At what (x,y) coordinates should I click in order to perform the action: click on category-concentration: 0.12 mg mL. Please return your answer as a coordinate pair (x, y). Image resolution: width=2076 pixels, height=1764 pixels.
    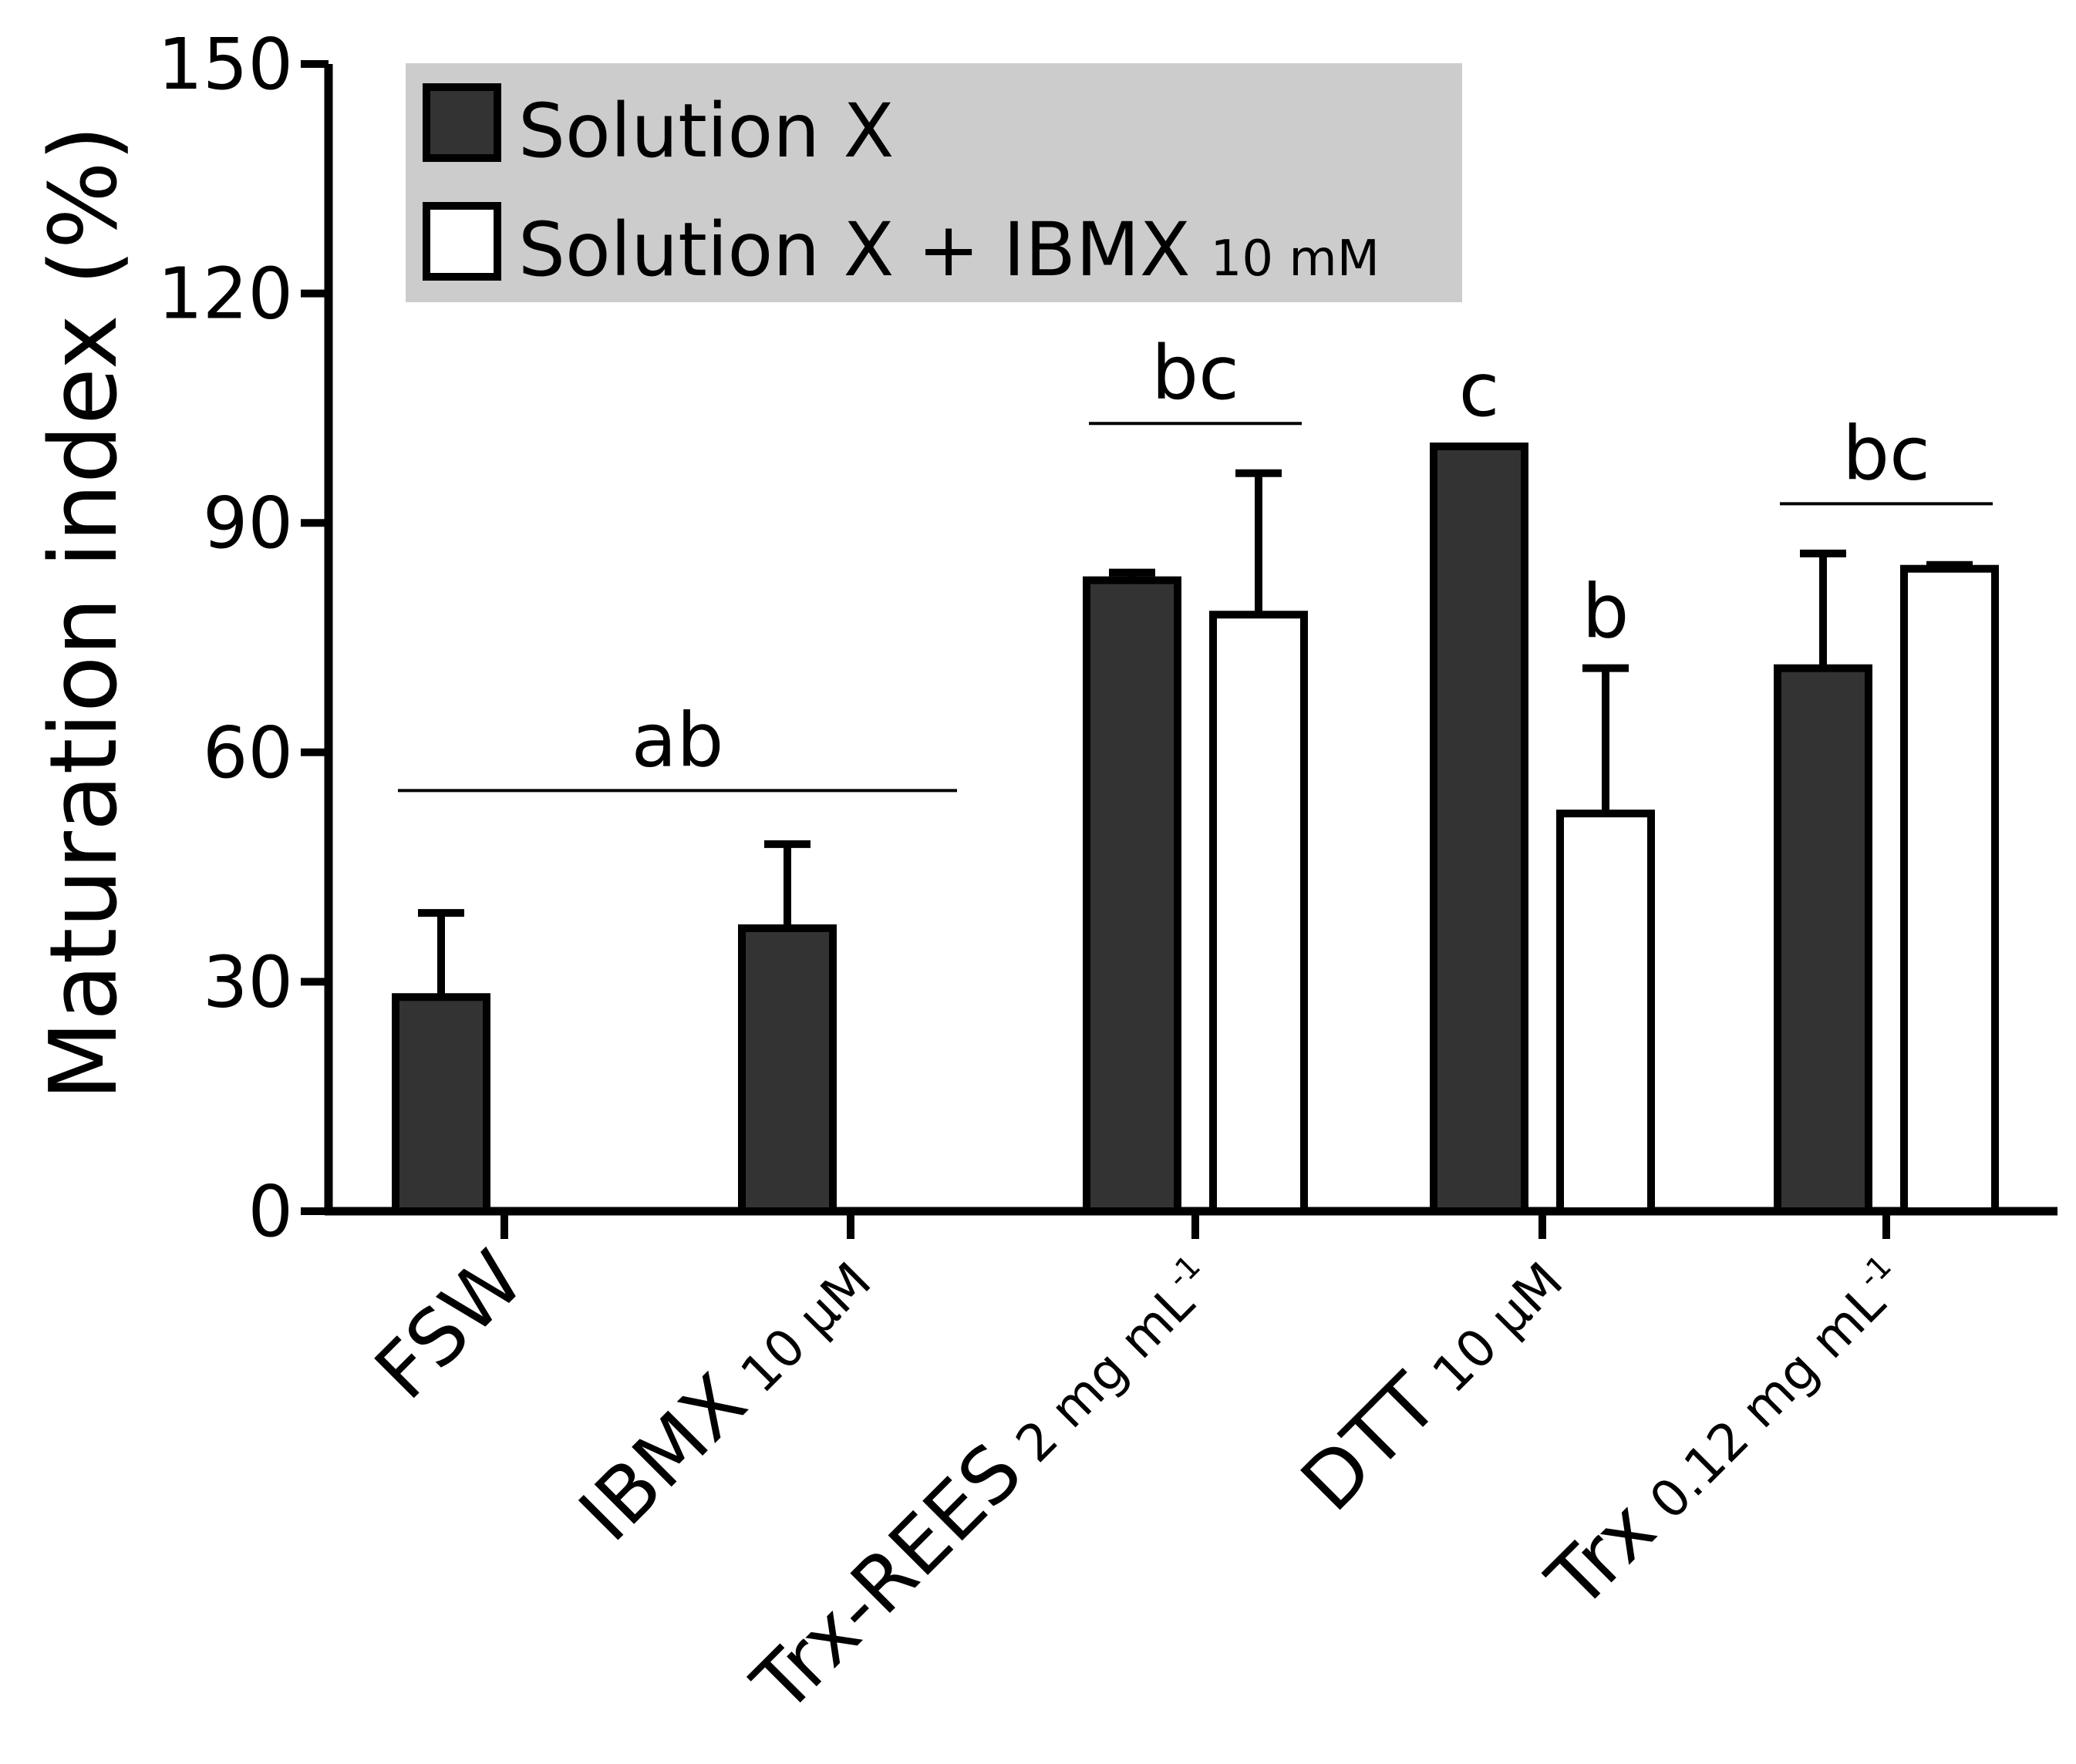
    Looking at the image, I should click on (1768, 1402).